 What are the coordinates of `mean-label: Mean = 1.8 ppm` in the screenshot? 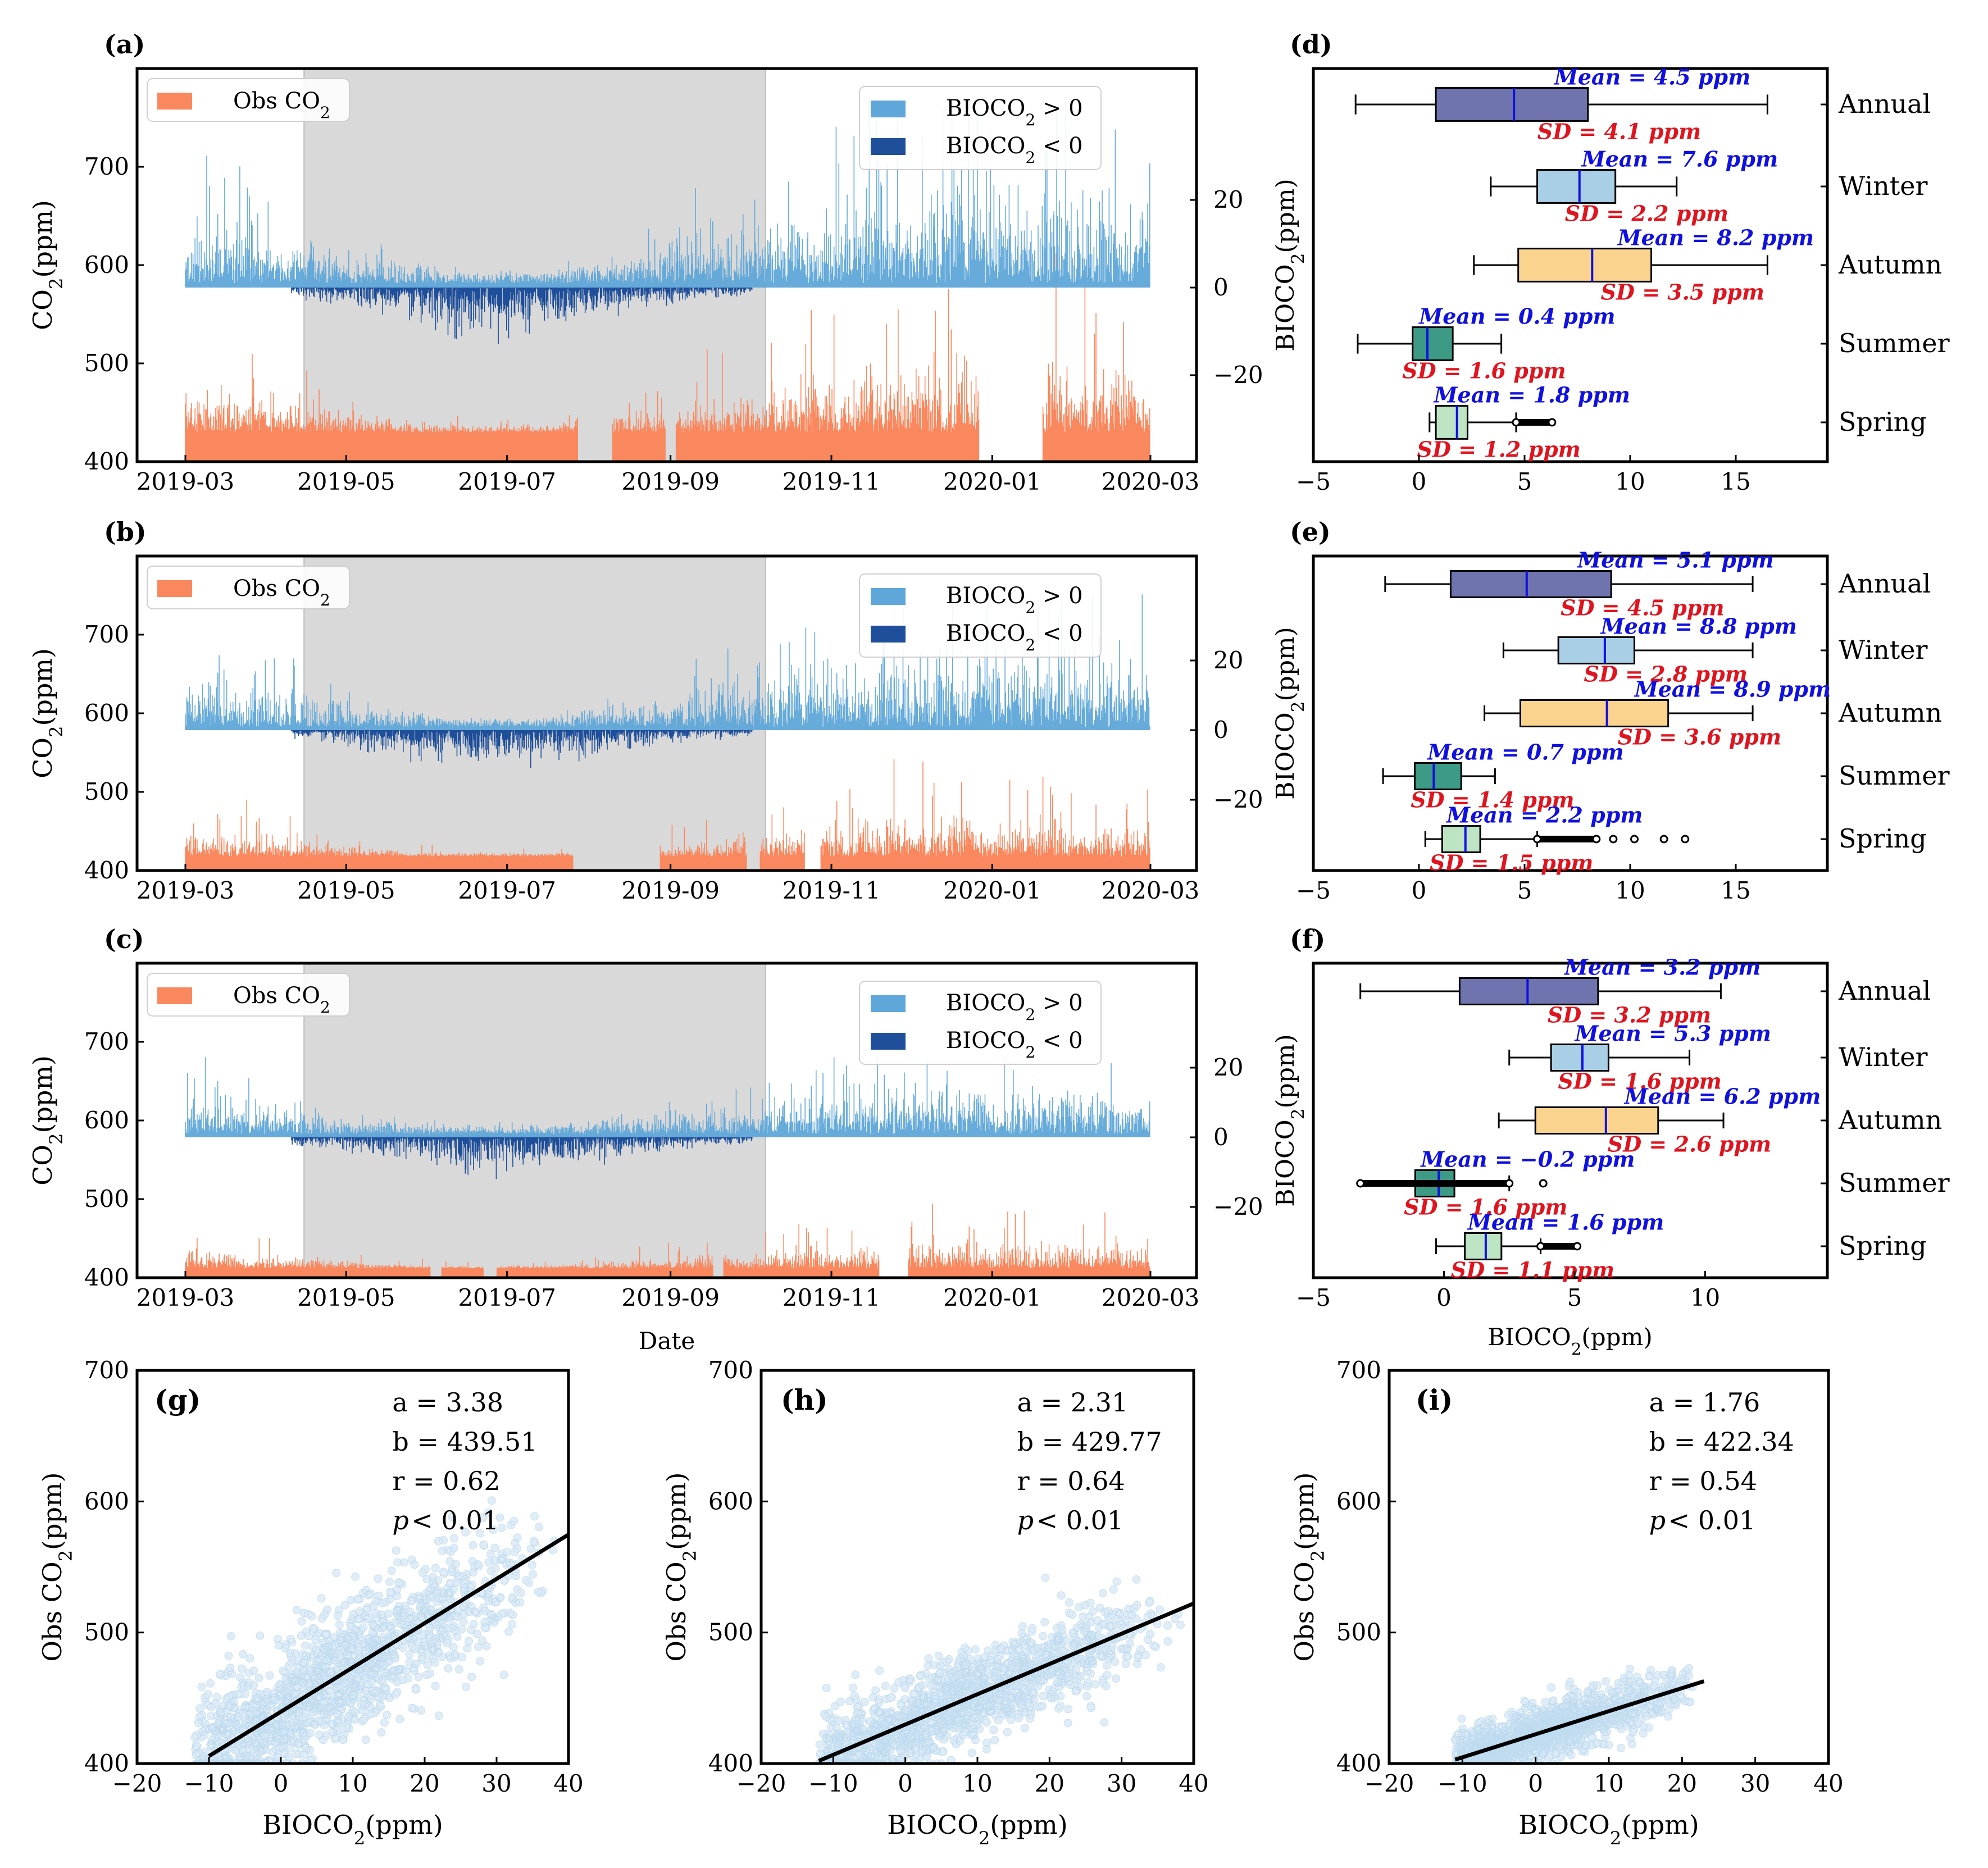 It's located at (1531, 395).